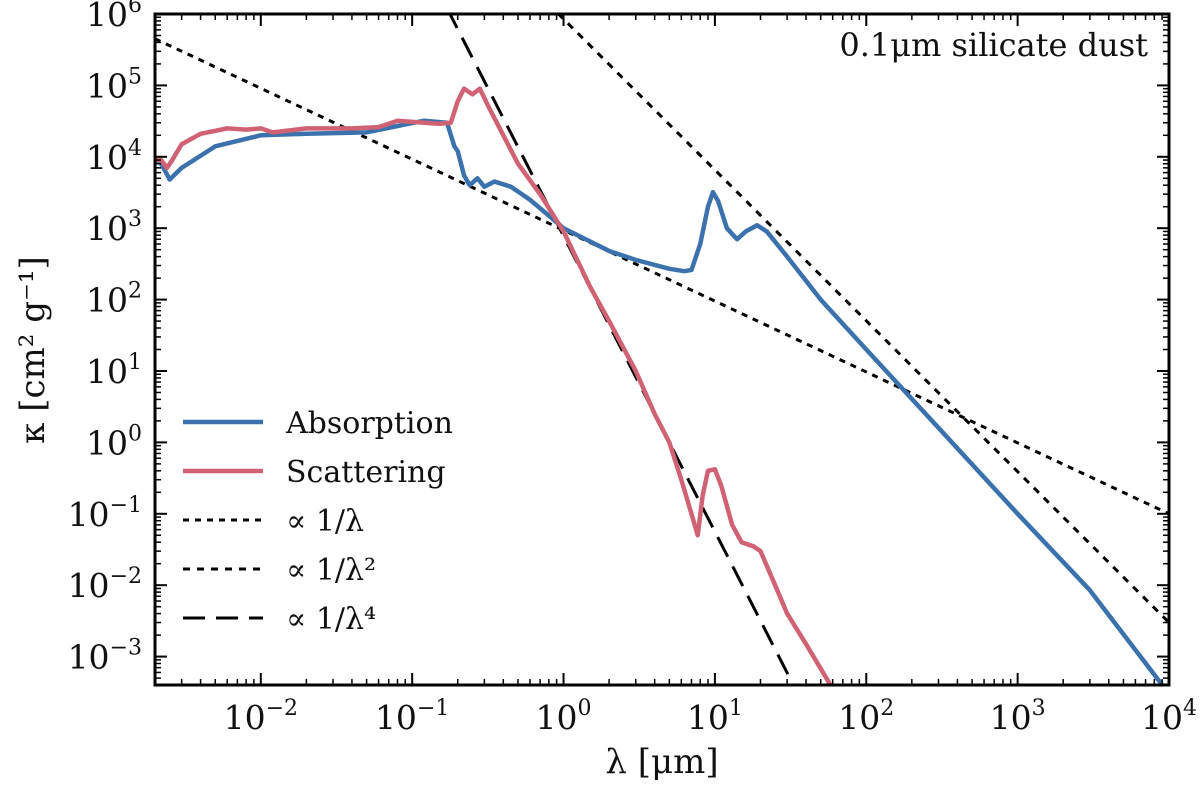 Image resolution: width=1200 pixels, height=789 pixels. Describe the element at coordinates (866, 716) in the screenshot. I see `x-tick-label: 10²` at that location.